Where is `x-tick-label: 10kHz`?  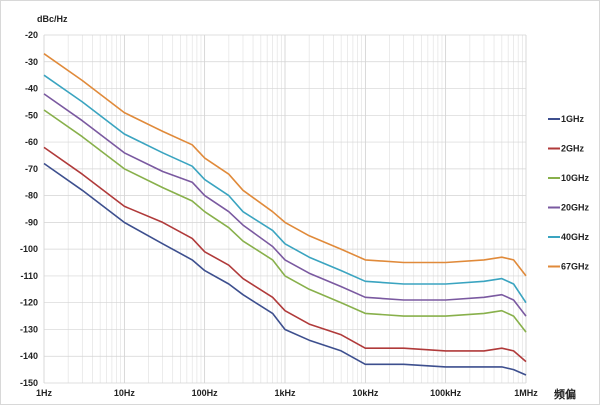 x-tick-label: 10kHz is located at coordinates (365, 393).